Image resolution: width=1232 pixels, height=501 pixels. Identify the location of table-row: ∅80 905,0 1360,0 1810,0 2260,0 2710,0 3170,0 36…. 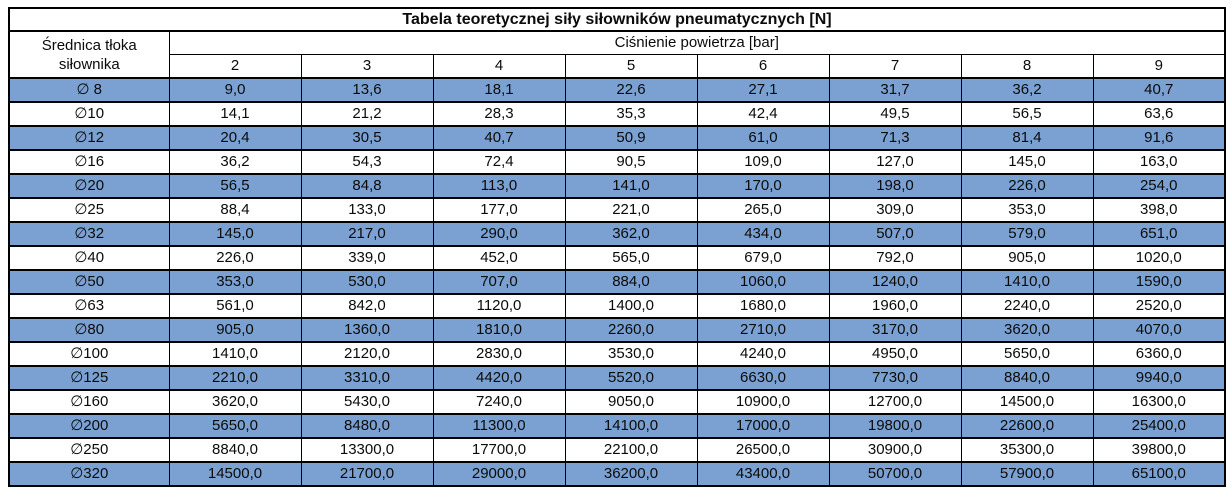
(617, 330).